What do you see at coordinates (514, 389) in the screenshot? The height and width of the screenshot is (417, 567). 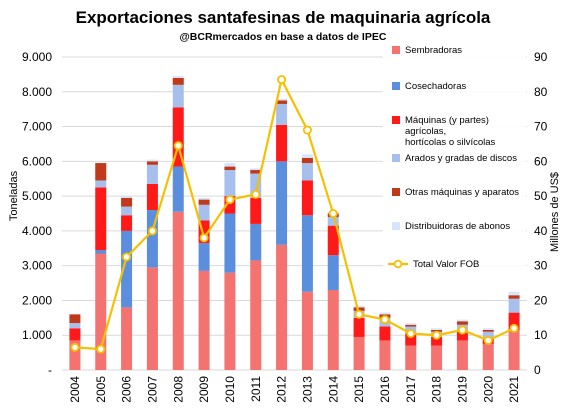 I see `x-tick-label: 2021` at bounding box center [514, 389].